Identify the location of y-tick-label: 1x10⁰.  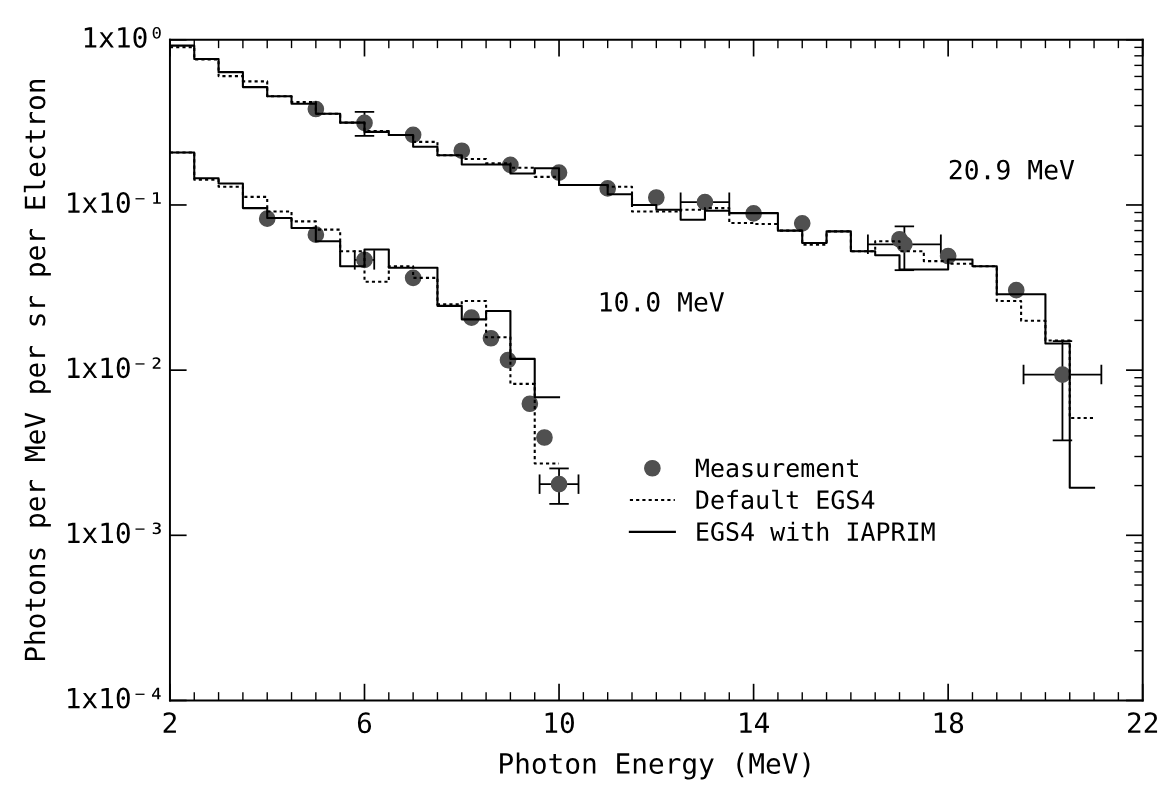
(122, 37).